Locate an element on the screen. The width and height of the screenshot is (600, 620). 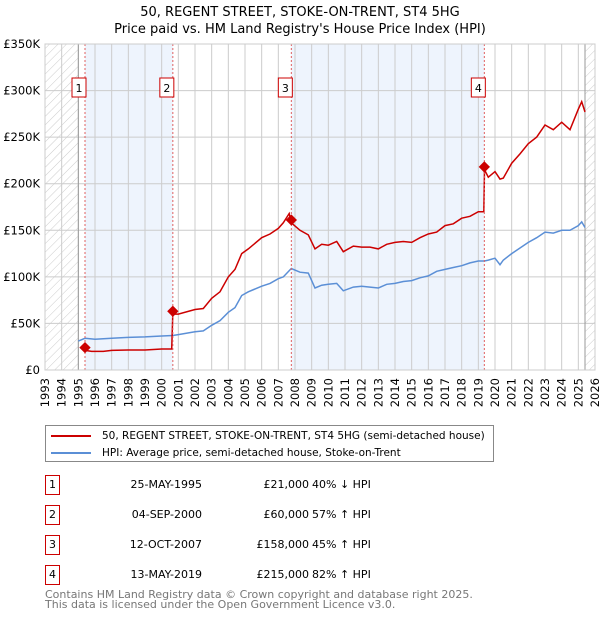
x-tick-label: 2000 is located at coordinates (162, 392).